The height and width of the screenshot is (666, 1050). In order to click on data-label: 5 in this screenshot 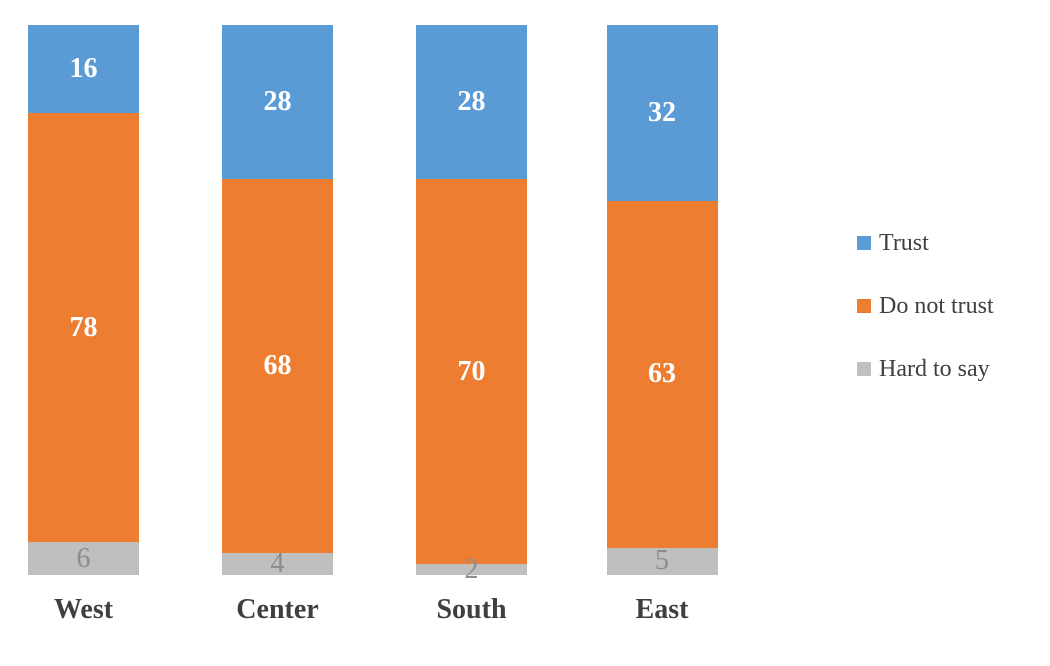, I will do `click(662, 561)`.